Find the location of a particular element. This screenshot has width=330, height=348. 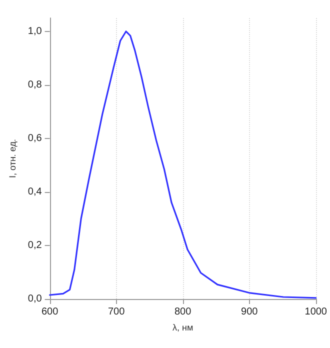

y-axis-title: I, отн. ед. is located at coordinates (13, 158).